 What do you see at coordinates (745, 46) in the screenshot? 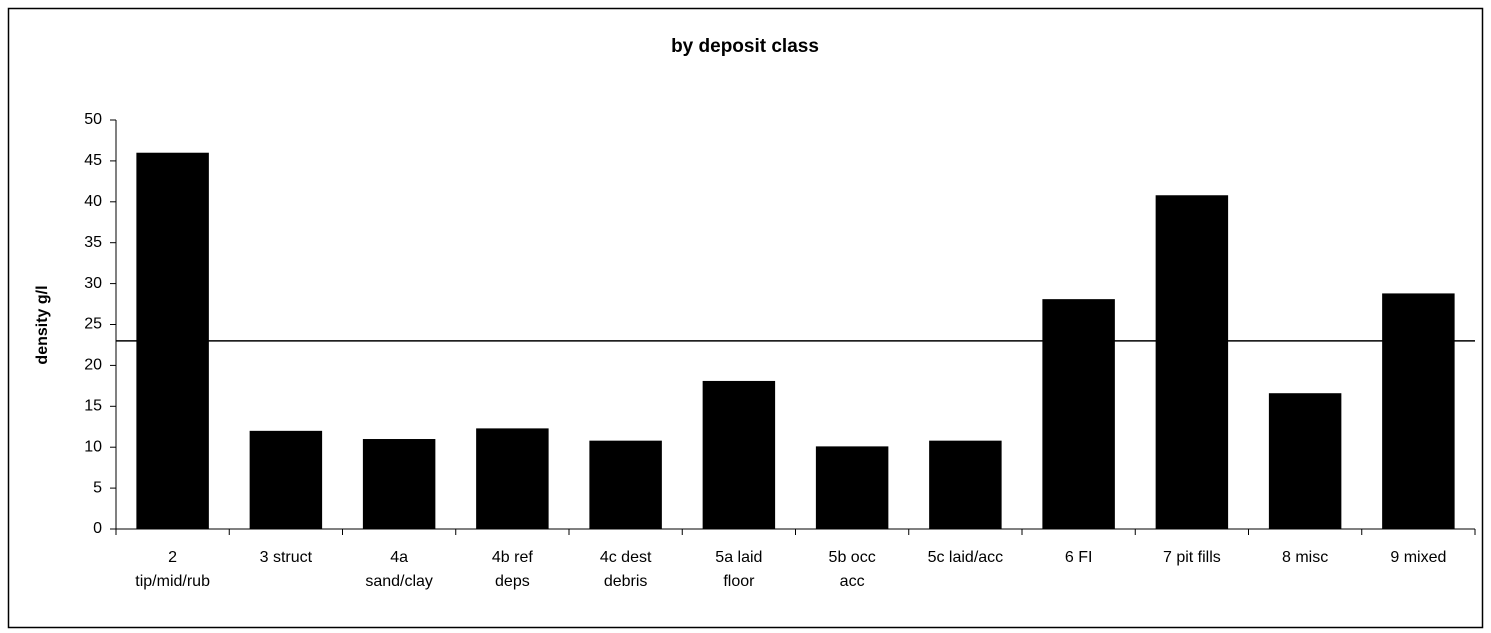
I see `chart-title: by deposit class` at bounding box center [745, 46].